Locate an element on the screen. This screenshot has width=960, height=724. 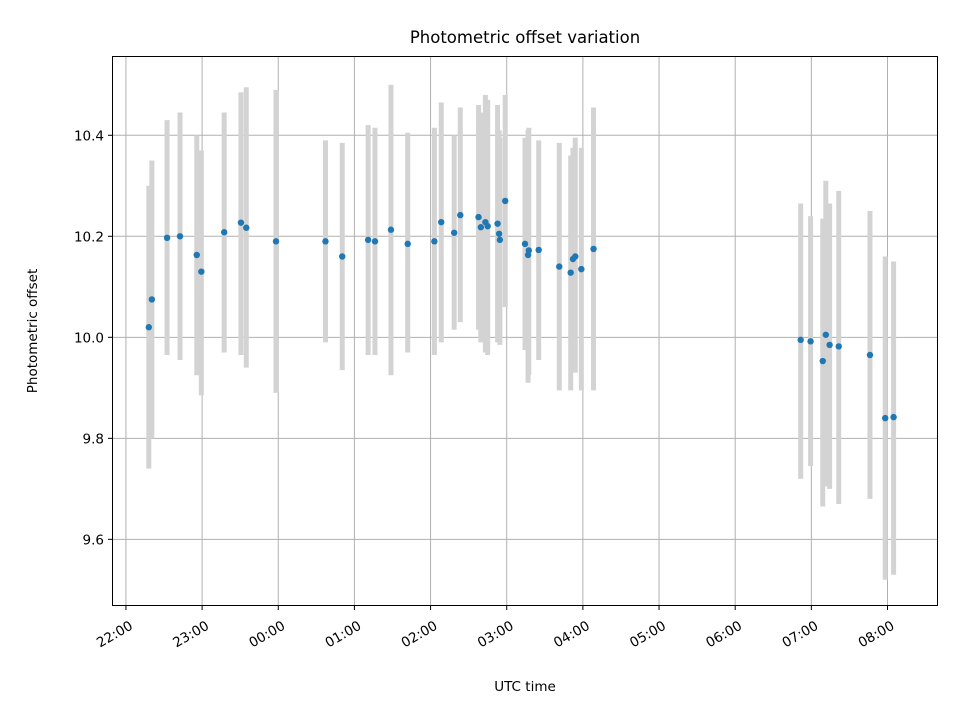
y-axis-label: Photometric offset is located at coordinates (33, 331).